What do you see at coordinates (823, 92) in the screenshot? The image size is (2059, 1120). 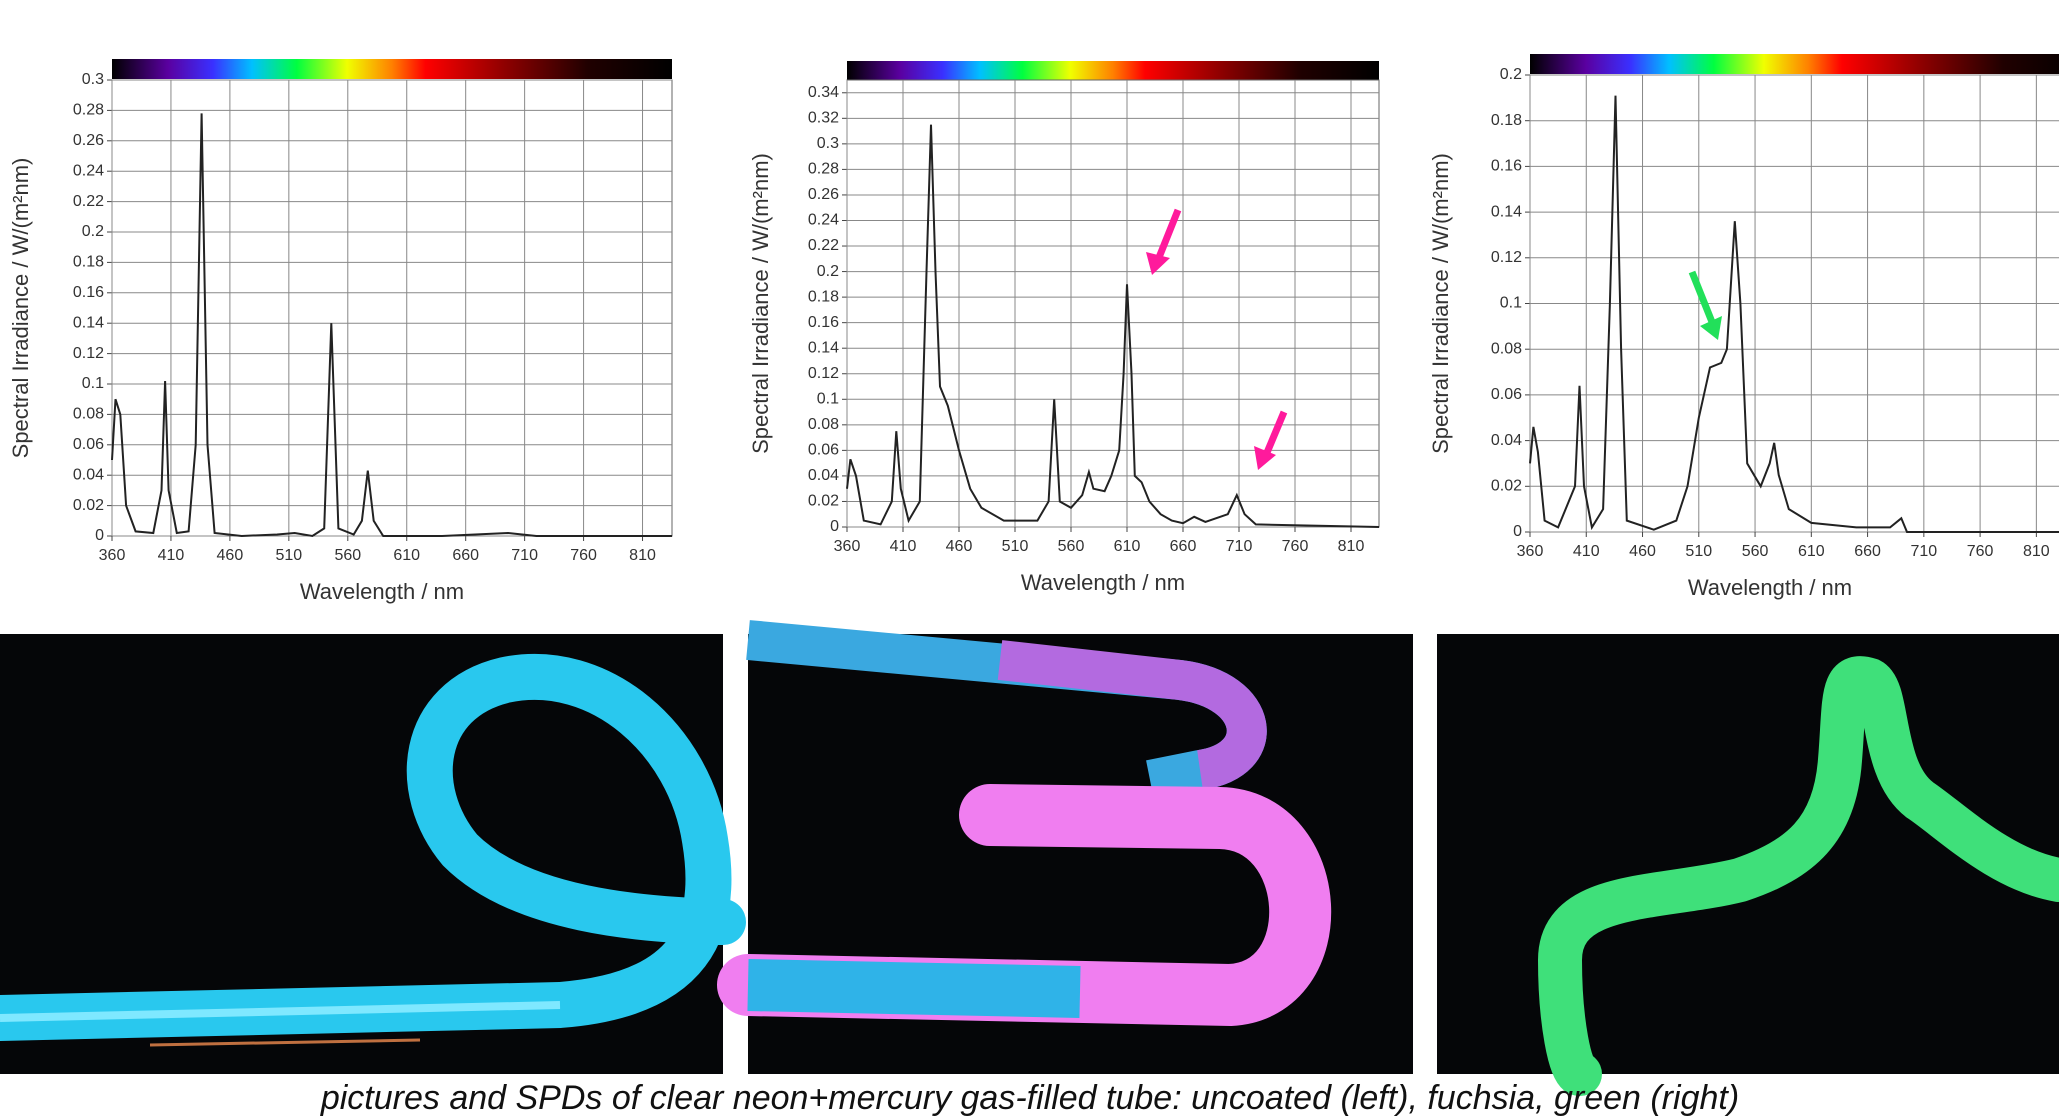 I see `y-tick-label: 0.34` at bounding box center [823, 92].